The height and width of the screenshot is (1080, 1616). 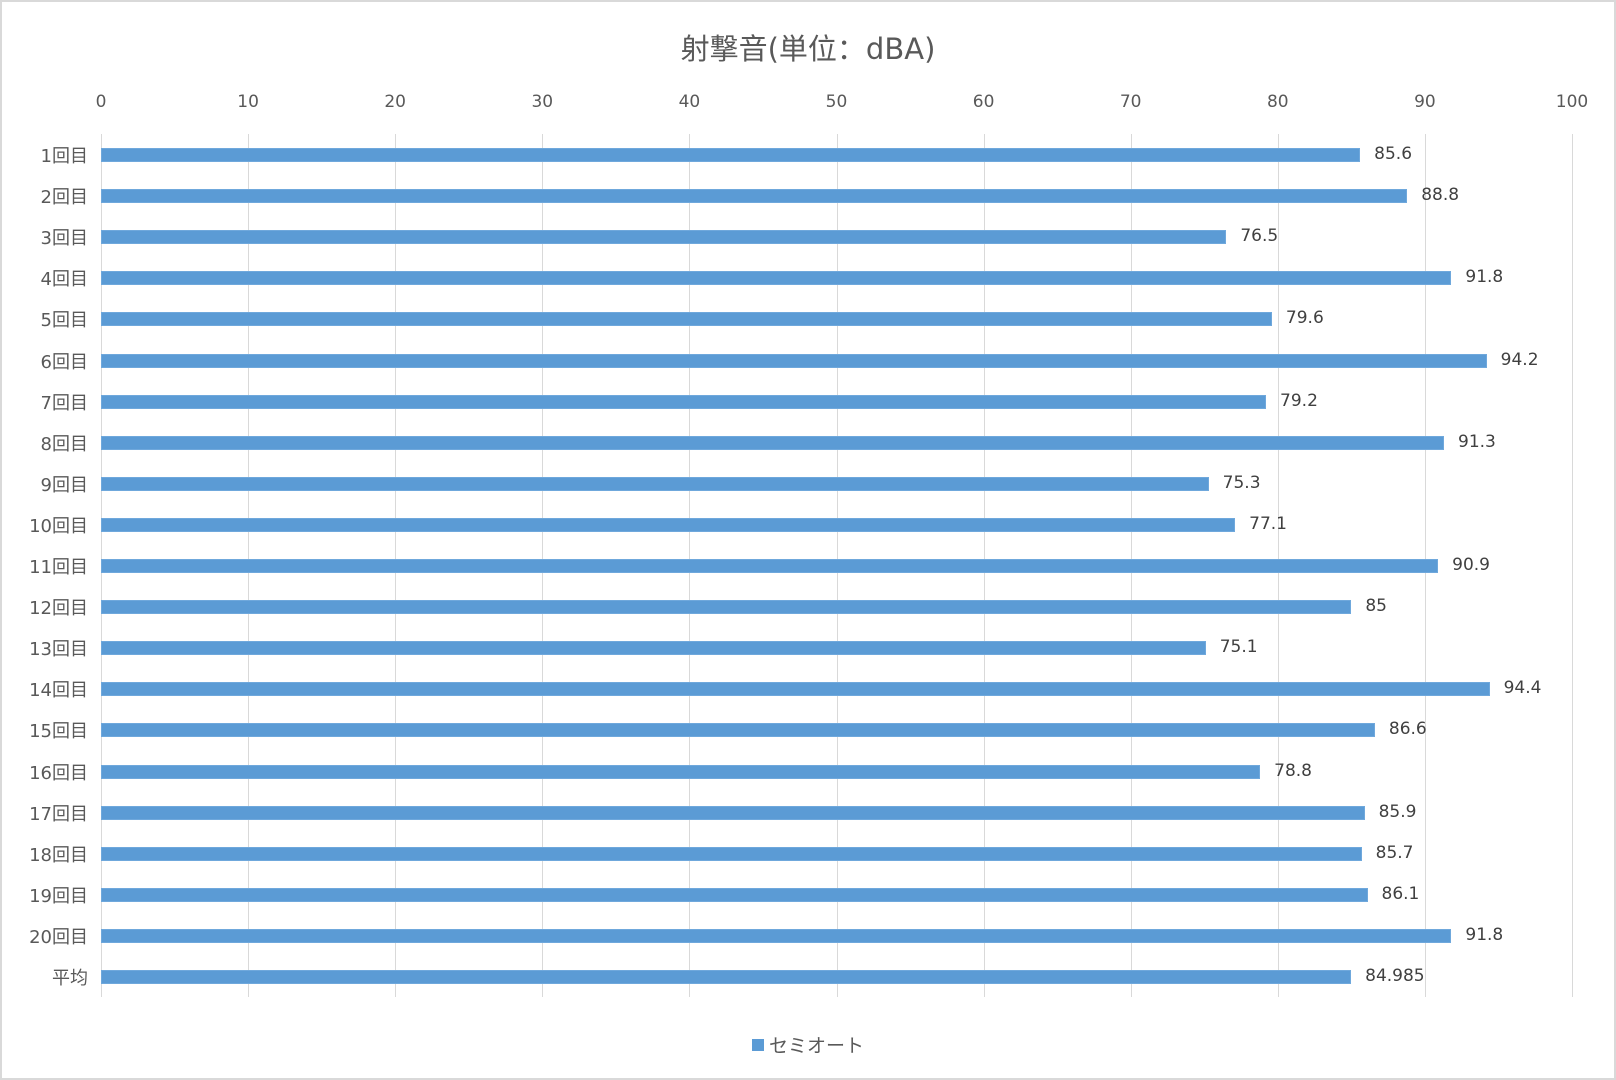 I want to click on chart-title: 射撃音(単位：dBA), so click(x=808, y=49).